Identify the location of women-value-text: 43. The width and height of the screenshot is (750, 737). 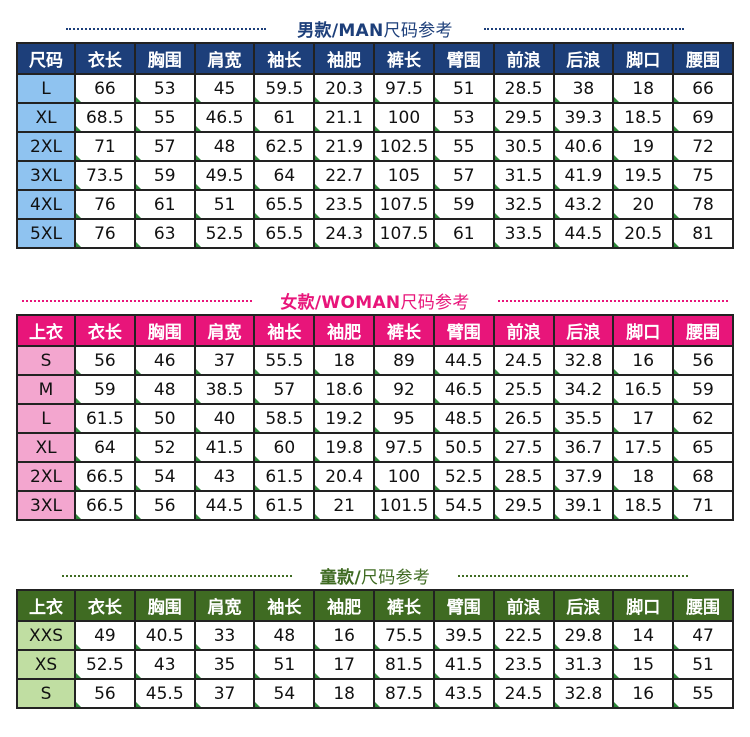
(224, 476).